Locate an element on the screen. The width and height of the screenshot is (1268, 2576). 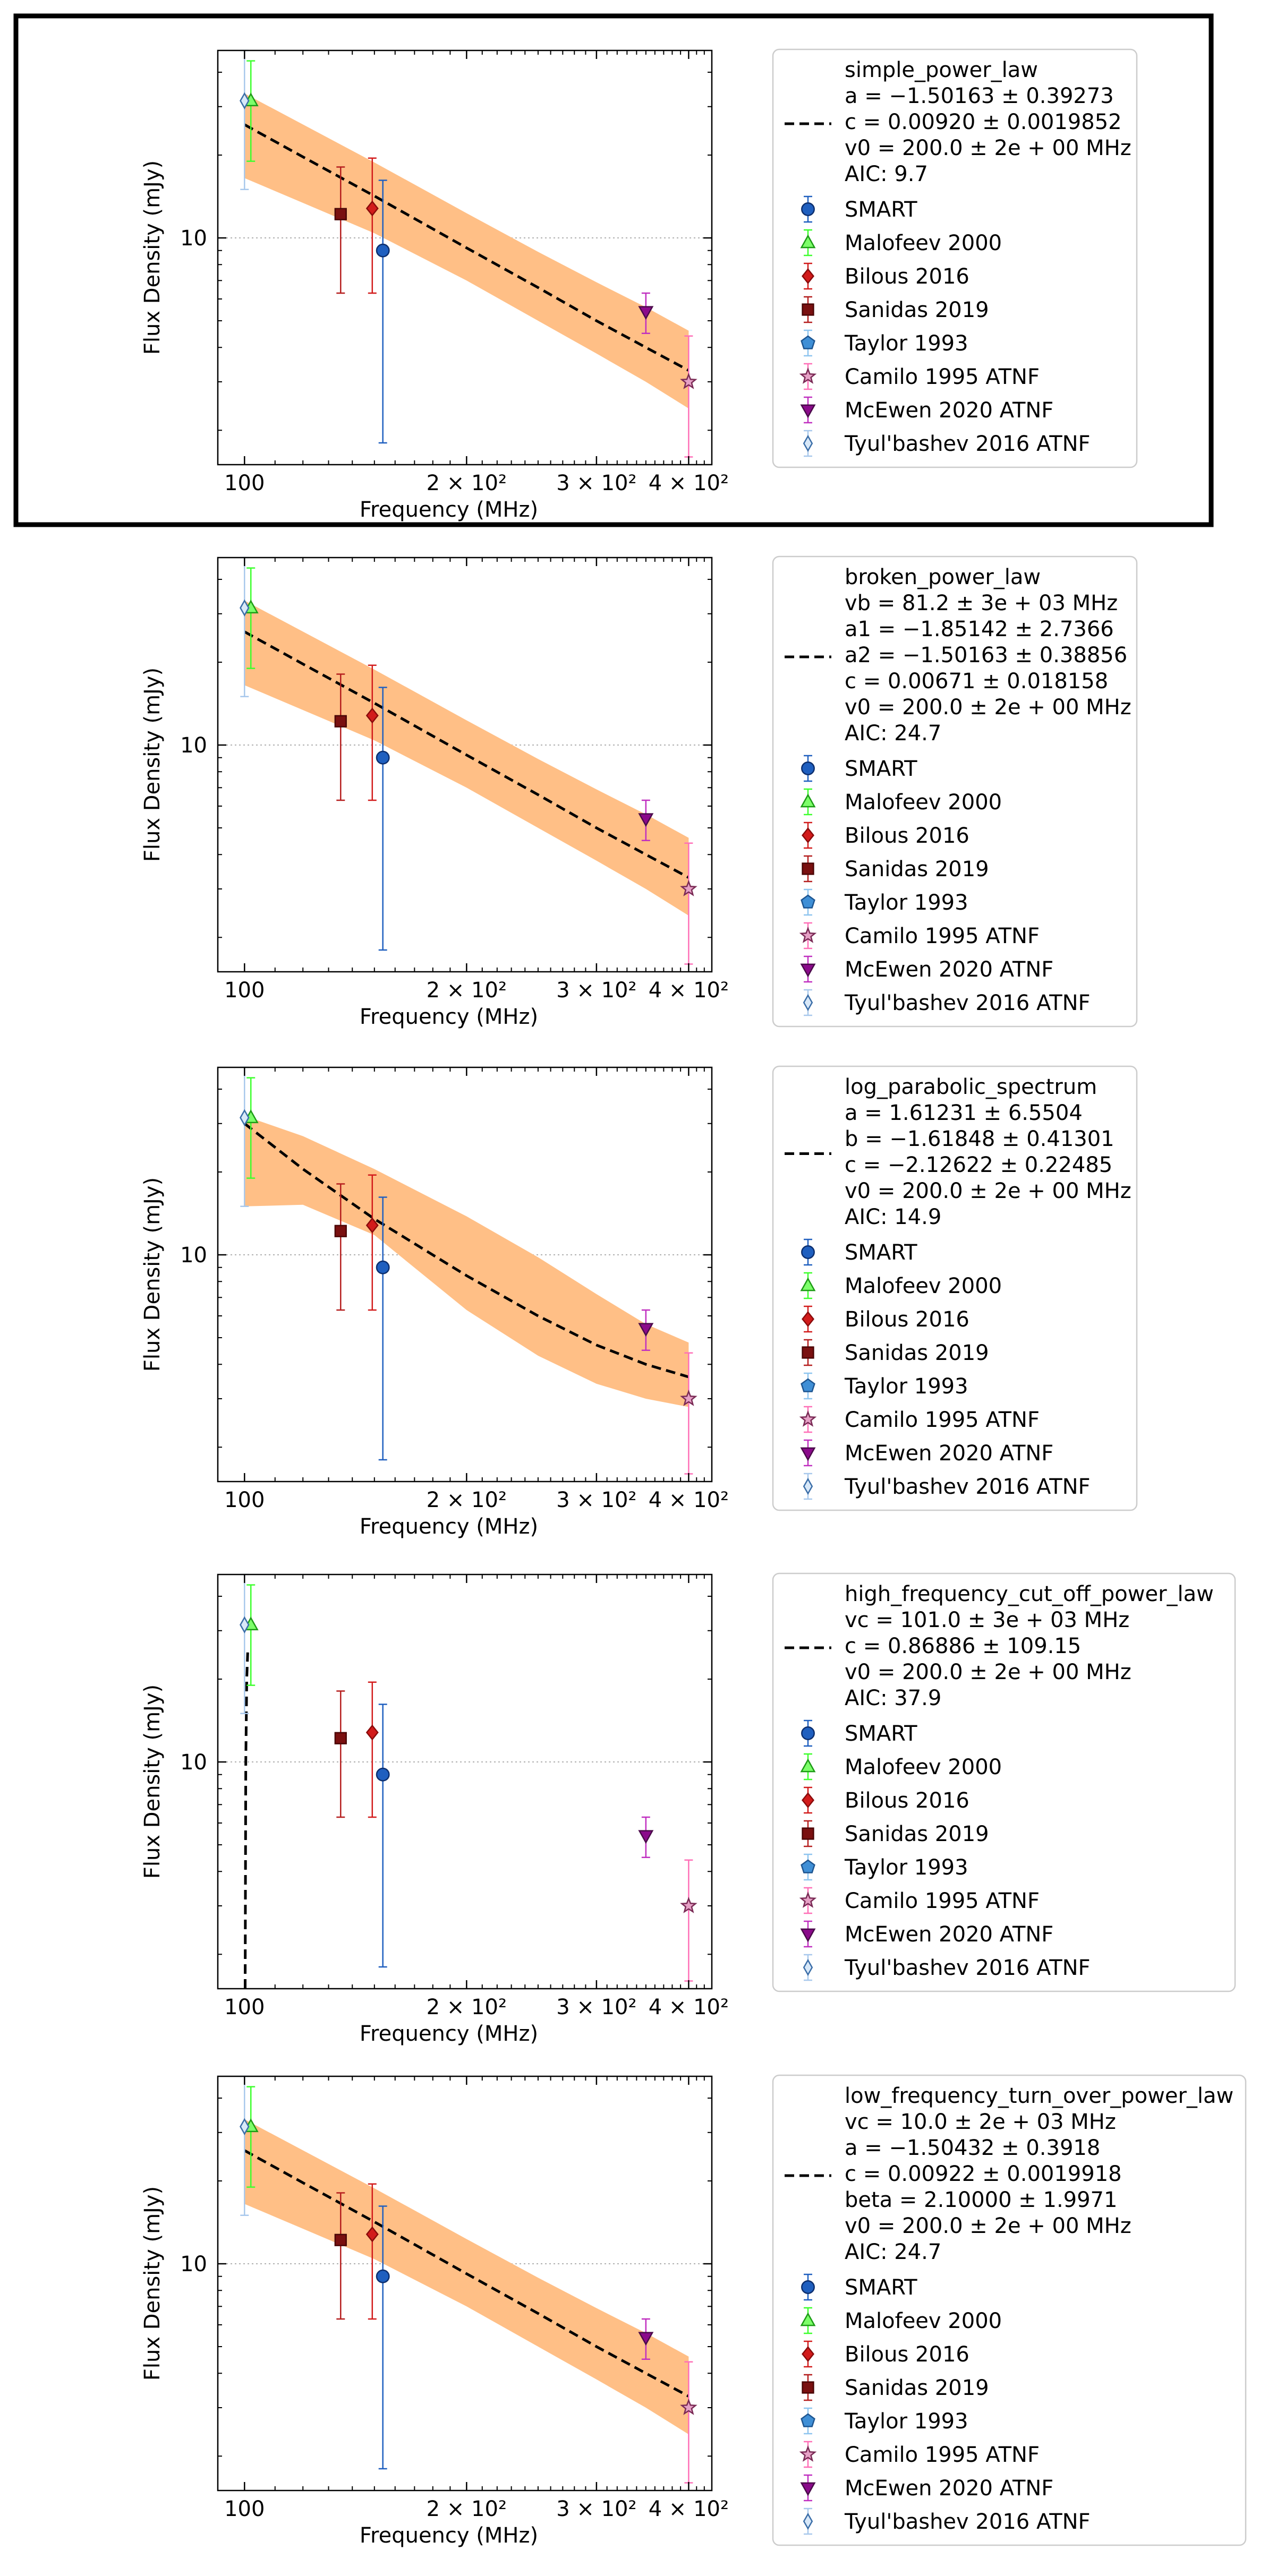
legend-fit-line: c = −2.12622 ± 0.22485 is located at coordinates (979, 1165).